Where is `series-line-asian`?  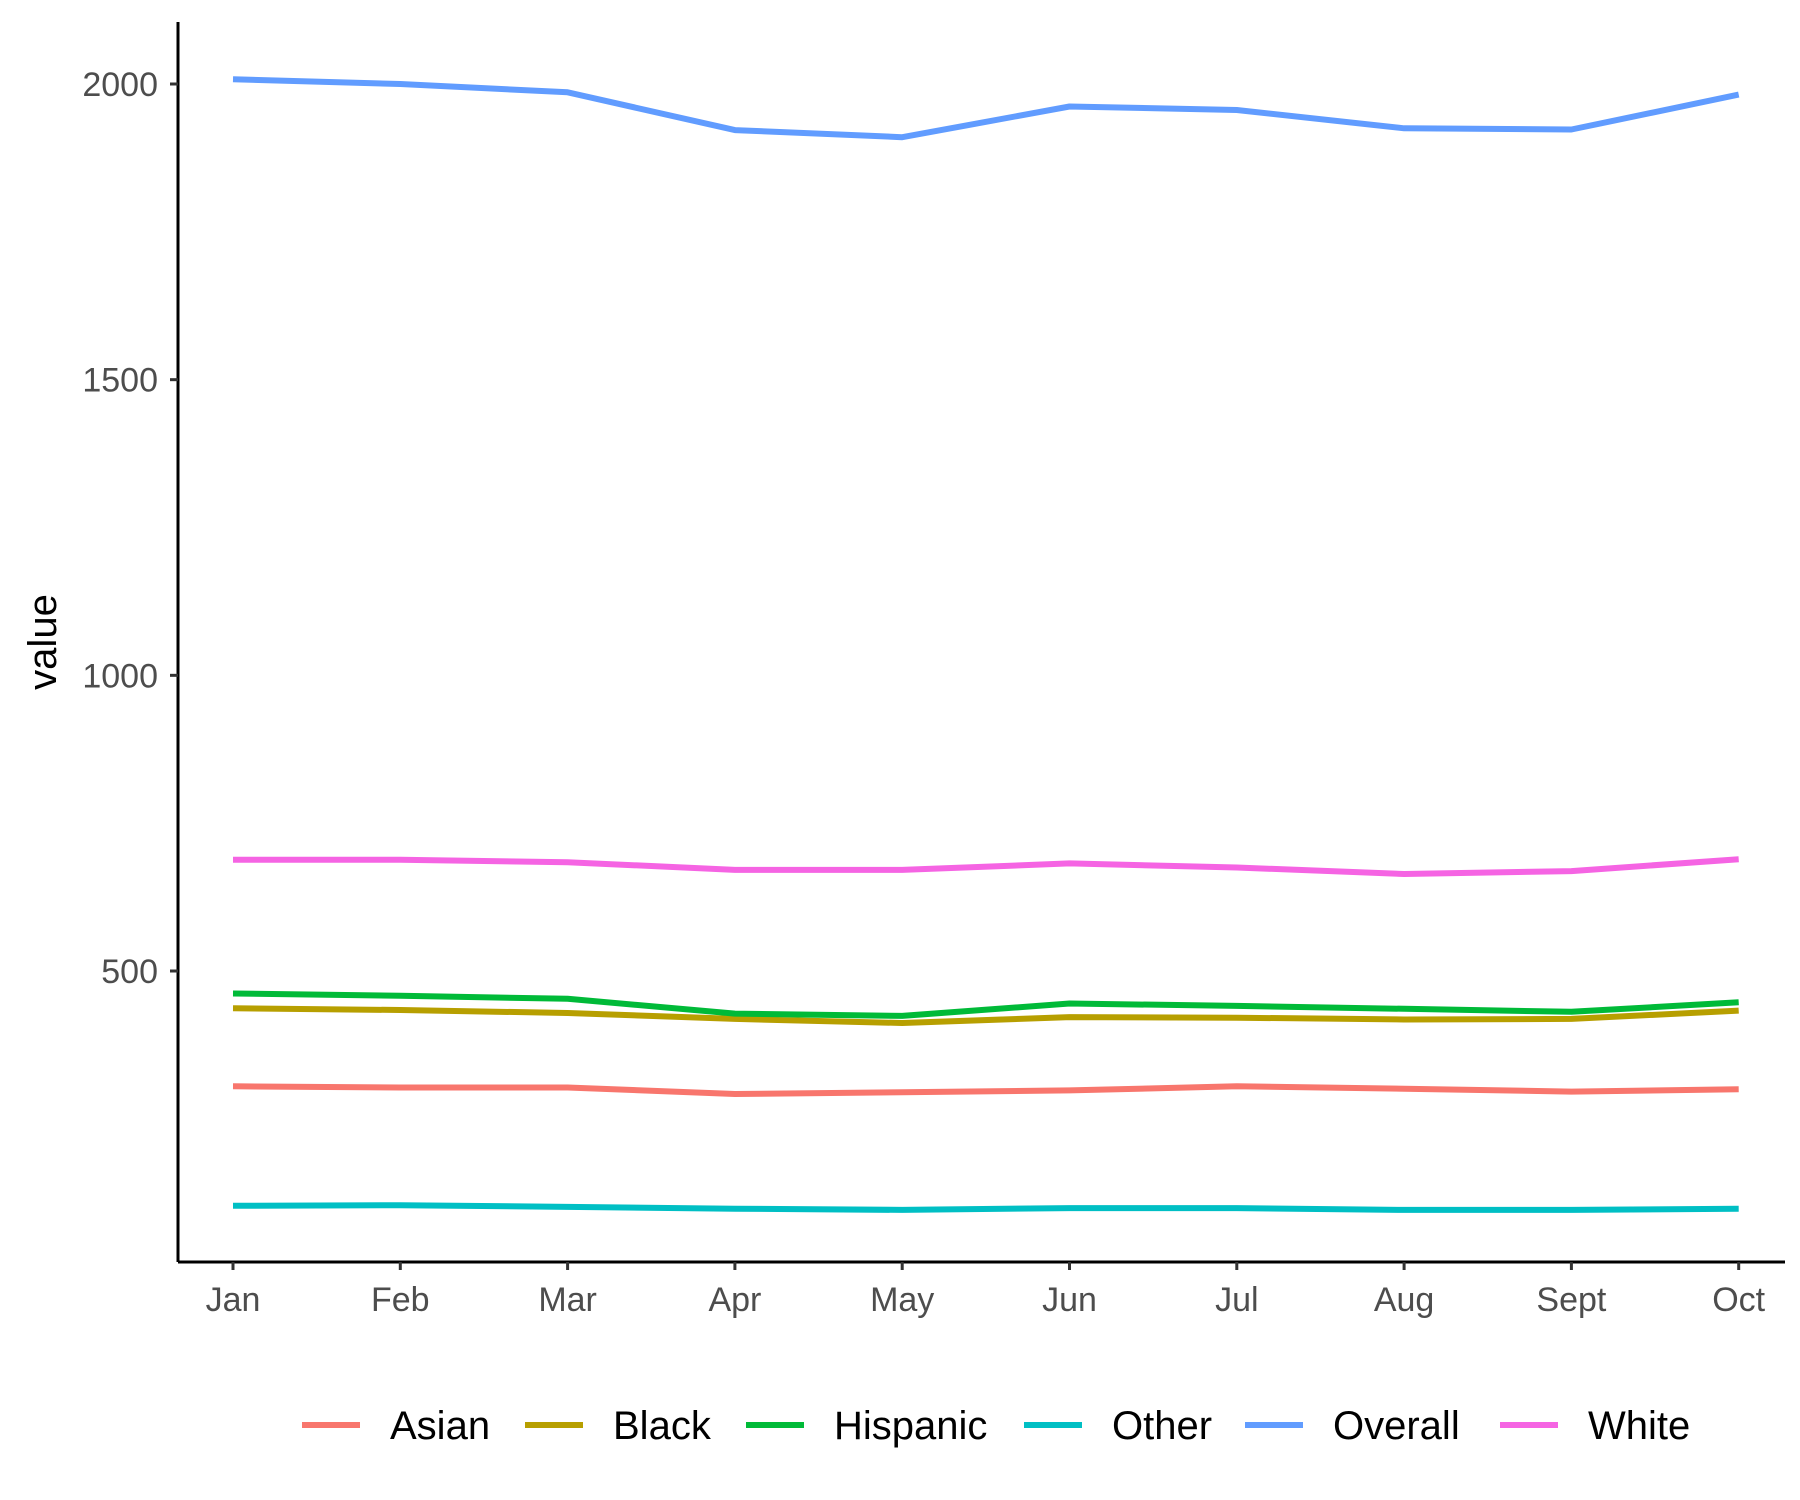 series-line-asian is located at coordinates (985, 1090).